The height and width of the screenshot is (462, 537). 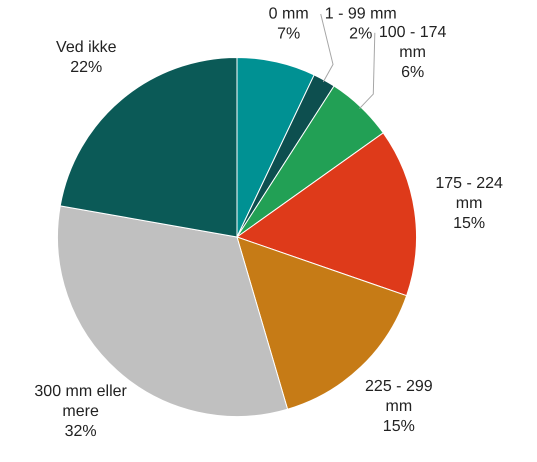 What do you see at coordinates (399, 397) in the screenshot?
I see `slice-label: 225 - 299 mm` at bounding box center [399, 397].